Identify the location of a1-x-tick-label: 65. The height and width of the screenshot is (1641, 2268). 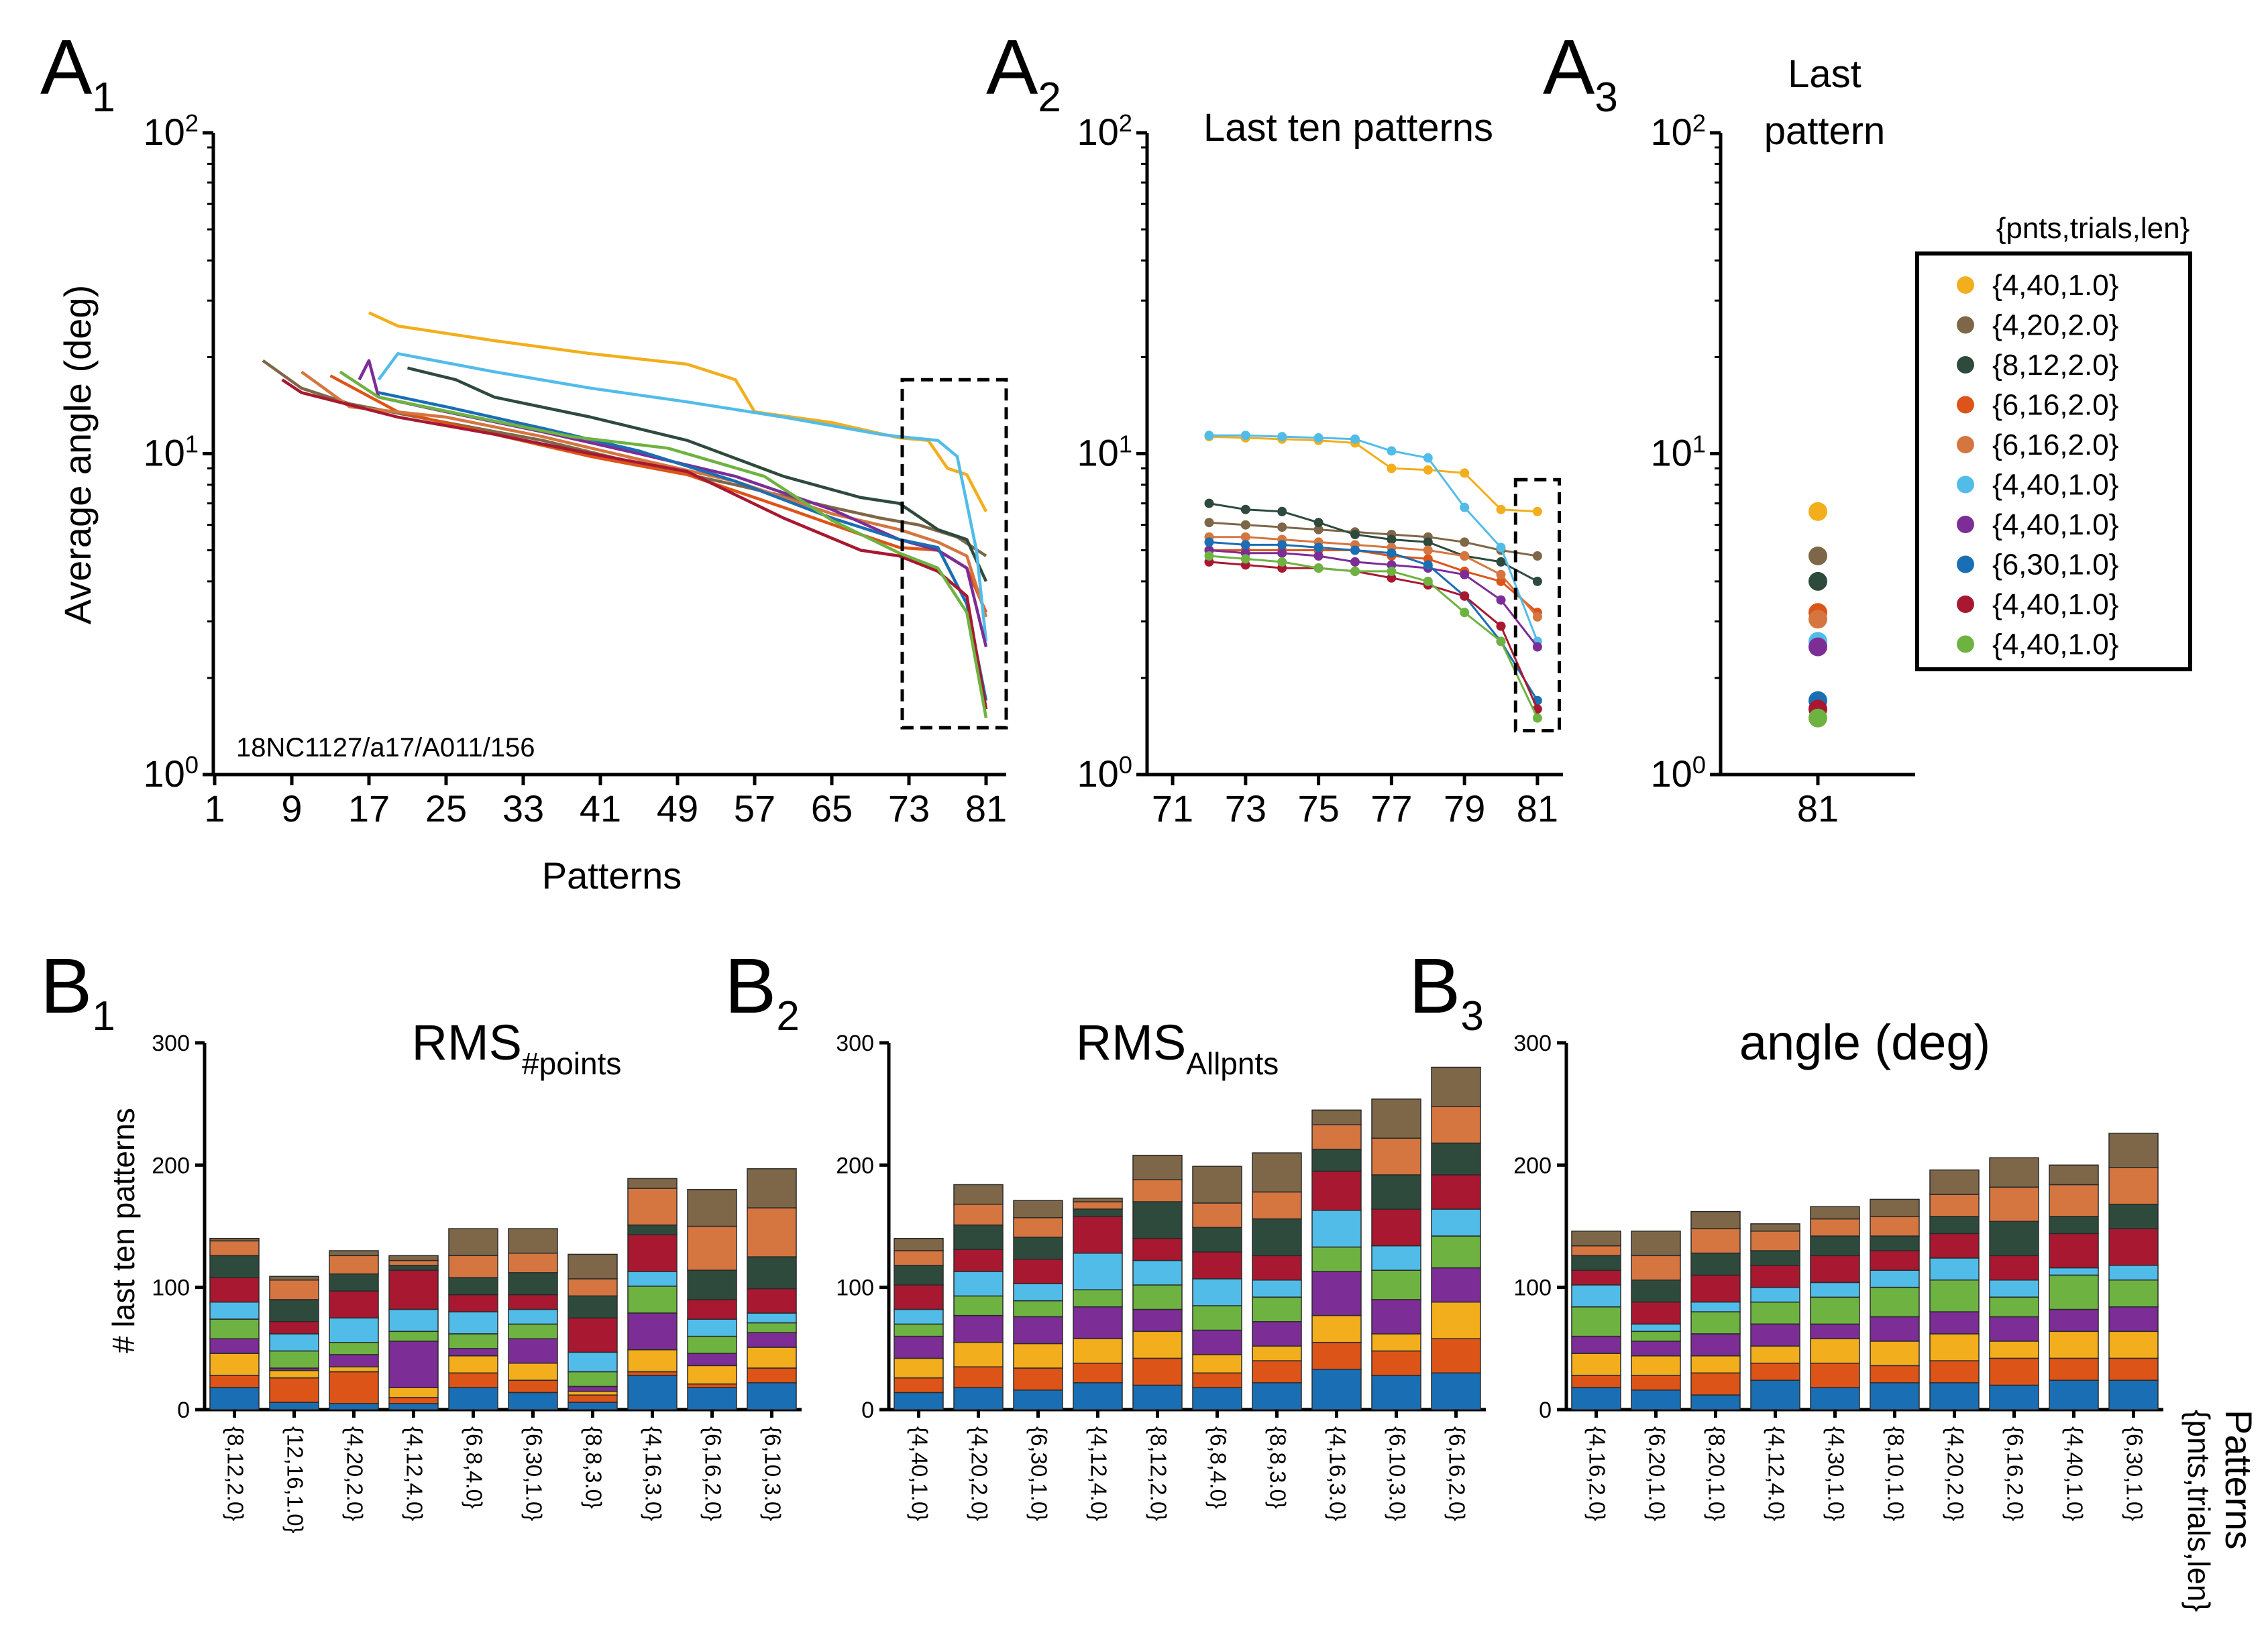
(832, 808).